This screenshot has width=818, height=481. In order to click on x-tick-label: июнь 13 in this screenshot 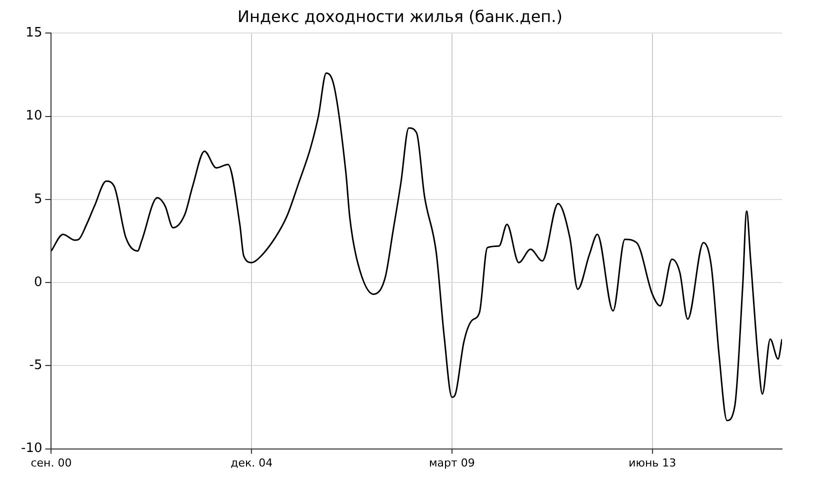, I will do `click(652, 463)`.